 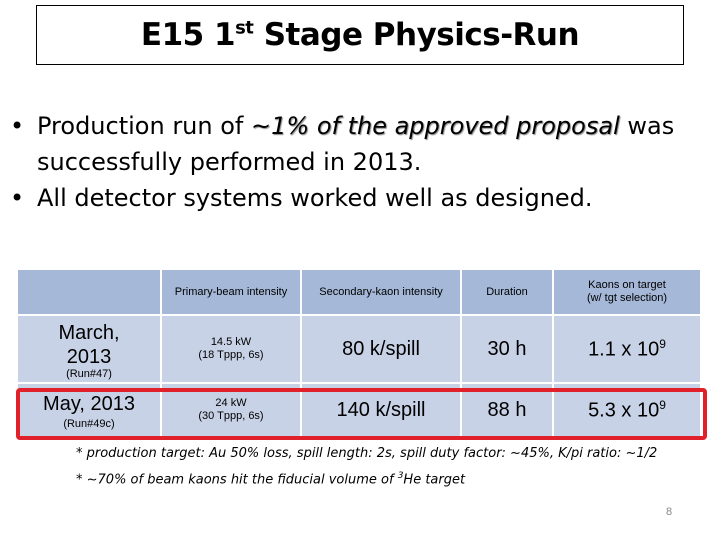 What do you see at coordinates (231, 403) in the screenshot?
I see `primary-power: 24 kW` at bounding box center [231, 403].